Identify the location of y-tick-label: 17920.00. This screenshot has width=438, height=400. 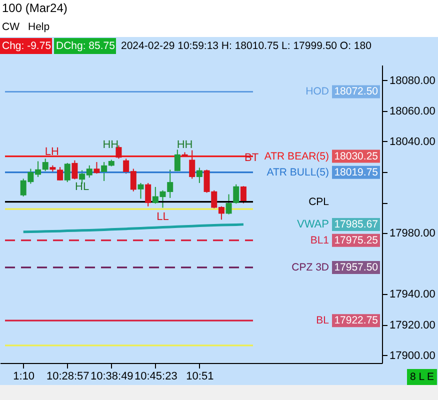
(413, 325).